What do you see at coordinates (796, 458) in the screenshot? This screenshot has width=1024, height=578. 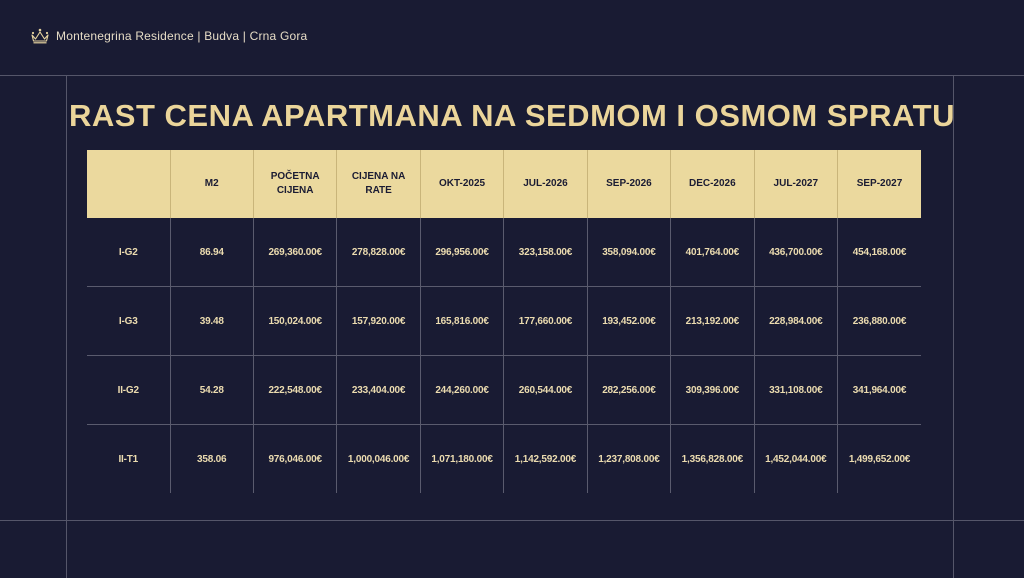 I see `price-cell: 1,452,044.00€` at bounding box center [796, 458].